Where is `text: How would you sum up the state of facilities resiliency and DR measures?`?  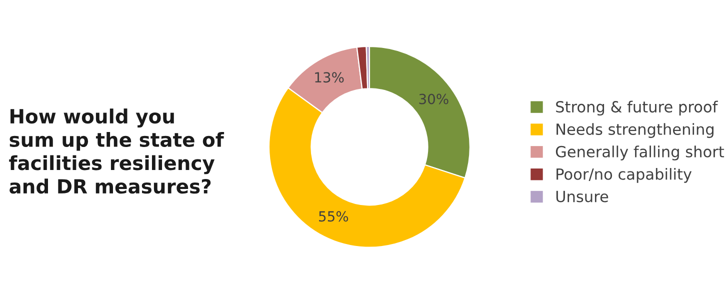 text: How would you sum up the state of facilities resiliency and DR measures? is located at coordinates (116, 151).